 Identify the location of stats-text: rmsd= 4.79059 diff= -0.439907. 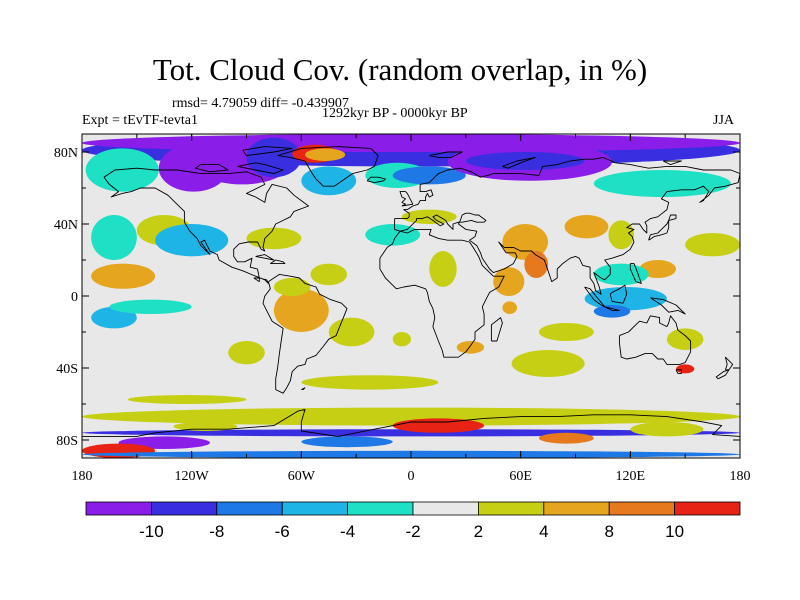
(260, 103).